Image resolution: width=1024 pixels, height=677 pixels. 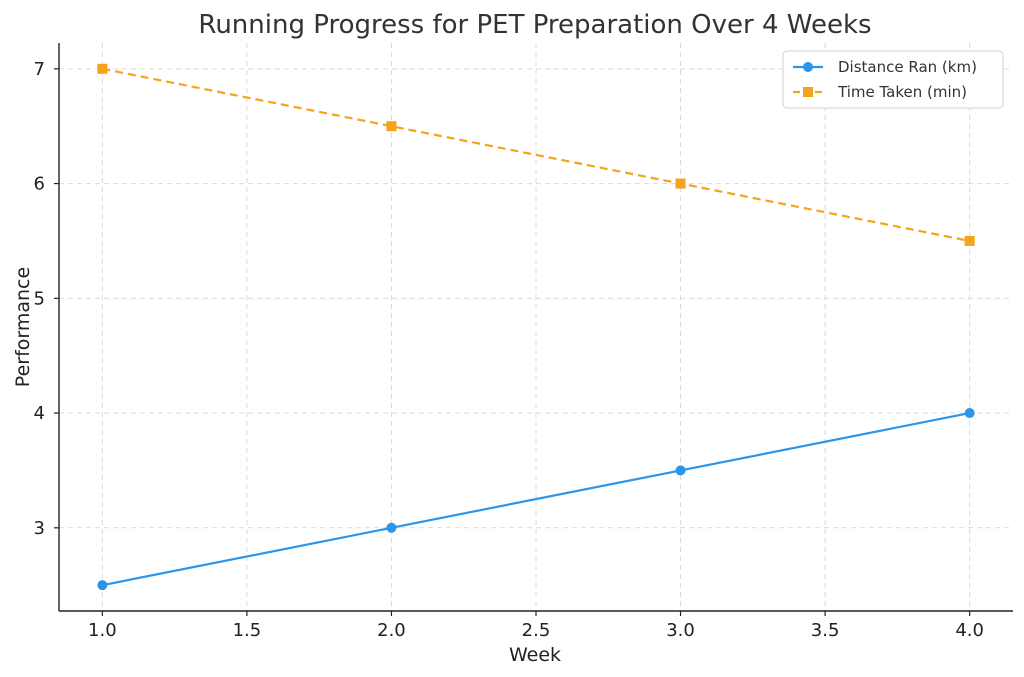 I want to click on y-axis-label: Performance, so click(x=23, y=327).